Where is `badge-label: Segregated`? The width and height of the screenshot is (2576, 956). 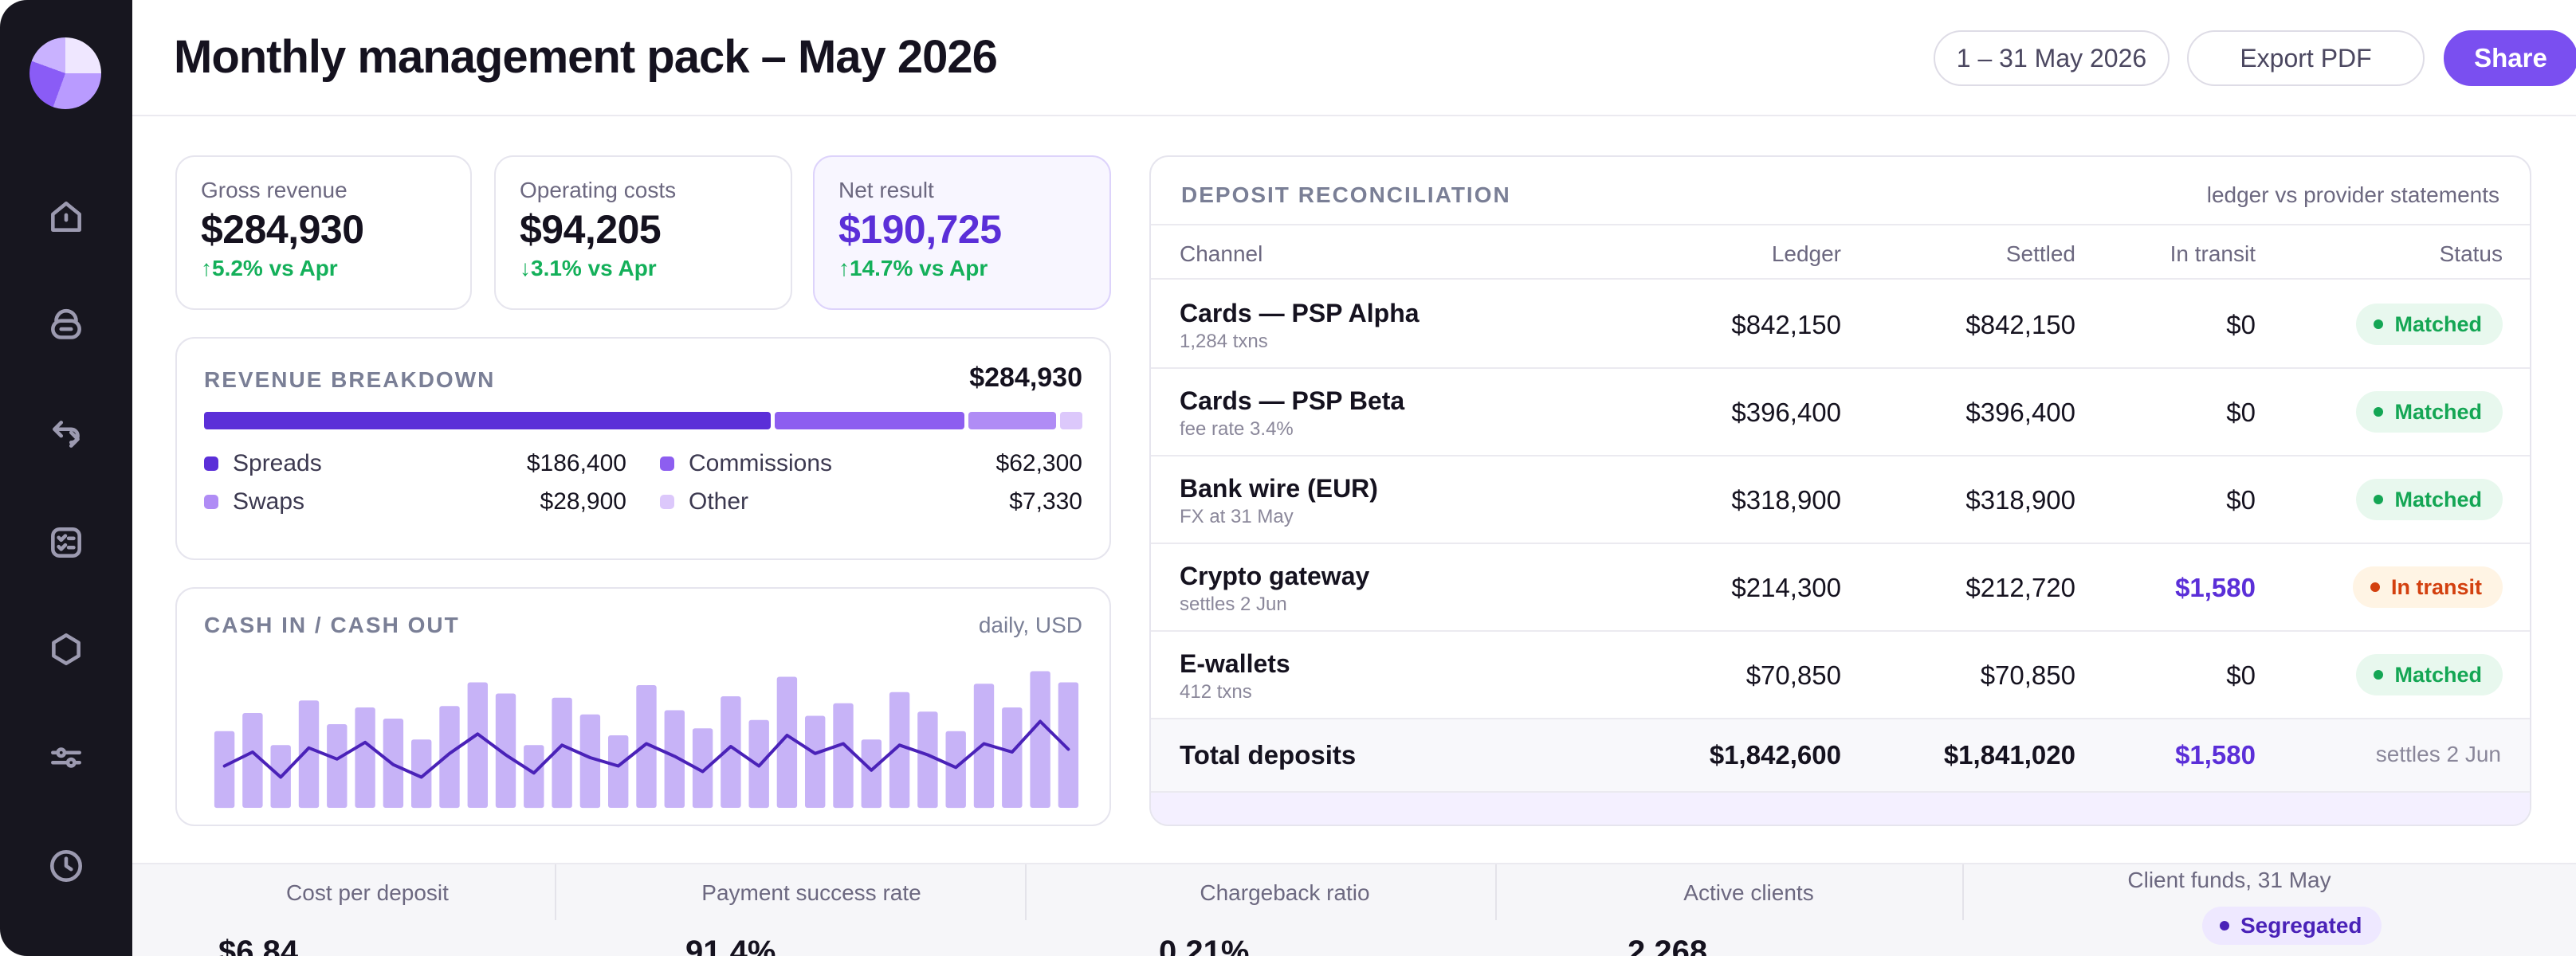 badge-label: Segregated is located at coordinates (2301, 925).